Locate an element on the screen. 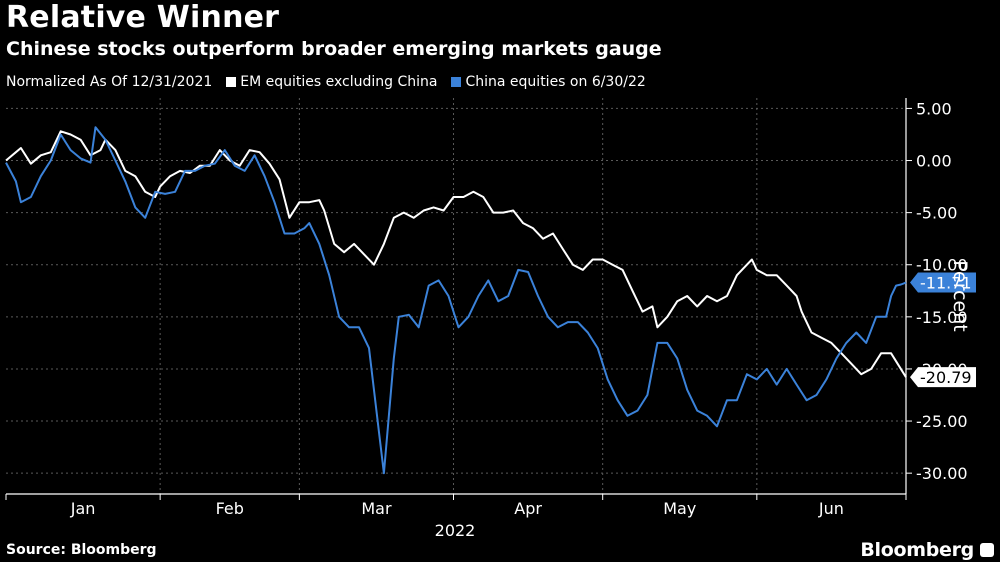 This screenshot has height=562, width=1000. x-tick-label: Mar is located at coordinates (376, 508).